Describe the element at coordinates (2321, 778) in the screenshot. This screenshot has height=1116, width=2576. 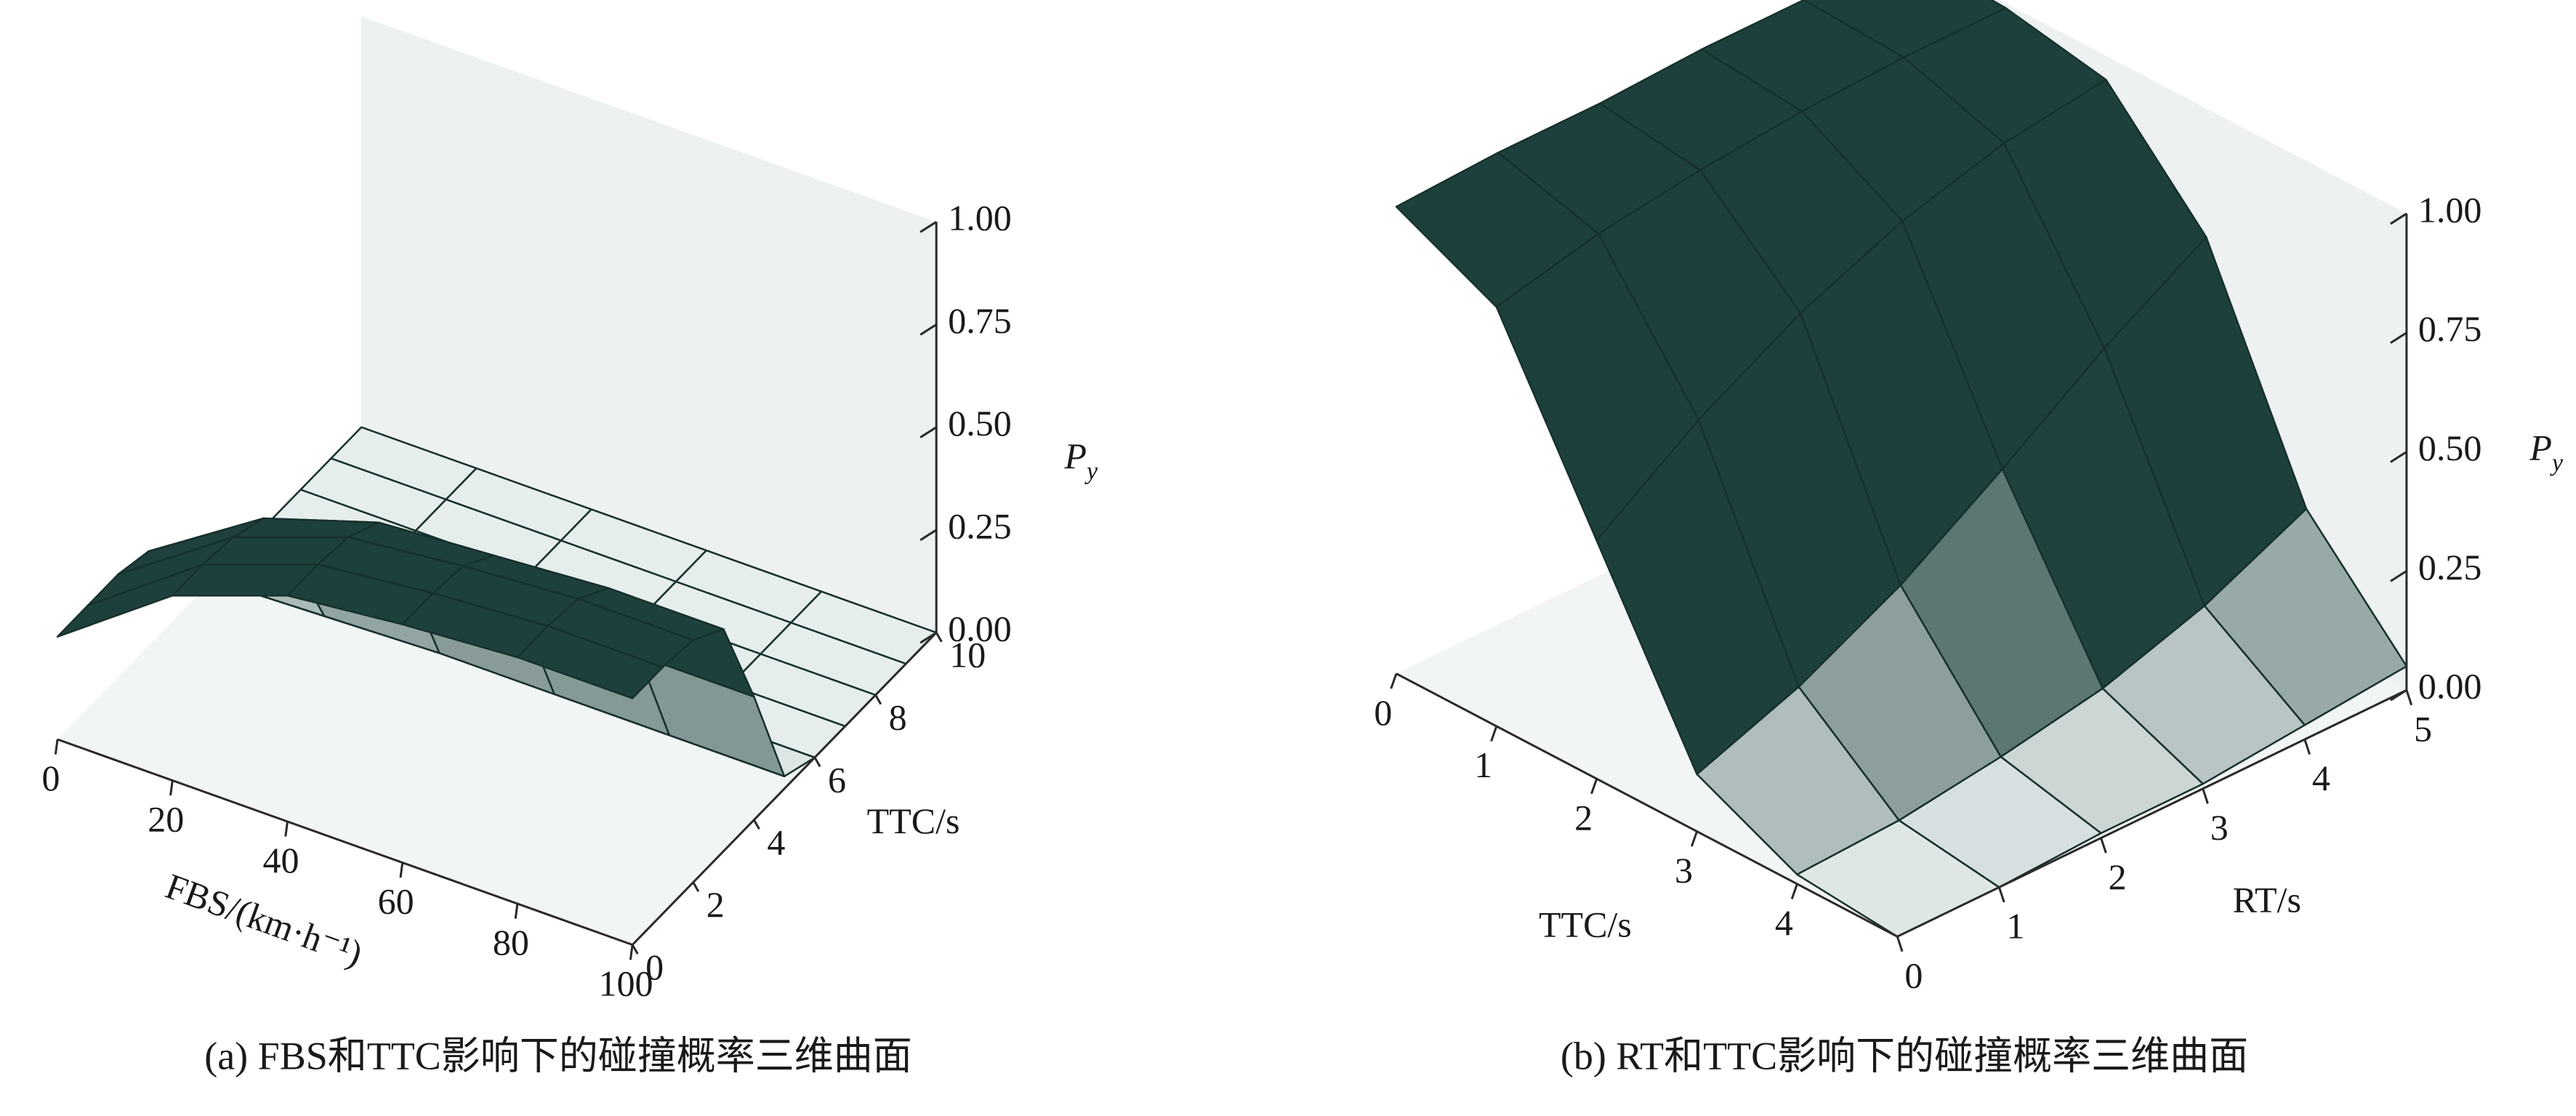
I see `x-tick-label: 4` at that location.